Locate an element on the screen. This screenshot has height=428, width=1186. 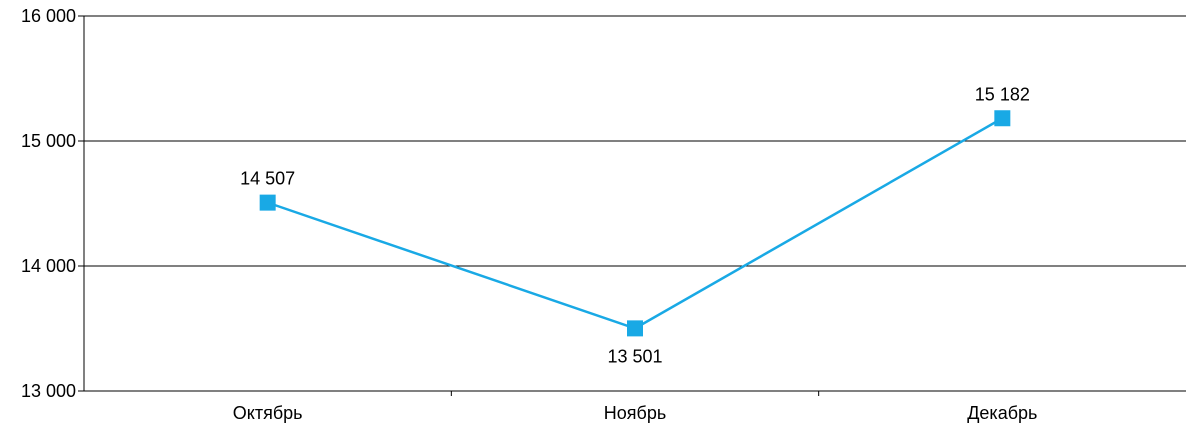
data-label: 13 501 is located at coordinates (634, 356).